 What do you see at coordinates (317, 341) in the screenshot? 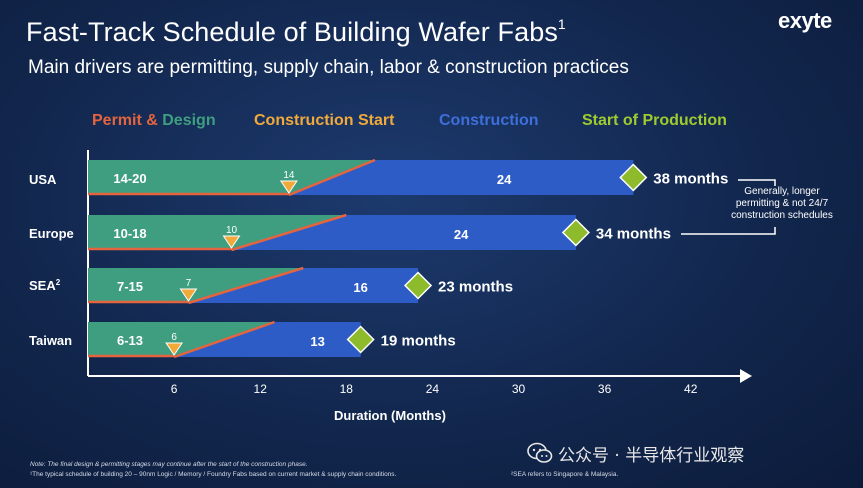
I see `construction-label-taiwan: 13` at bounding box center [317, 341].